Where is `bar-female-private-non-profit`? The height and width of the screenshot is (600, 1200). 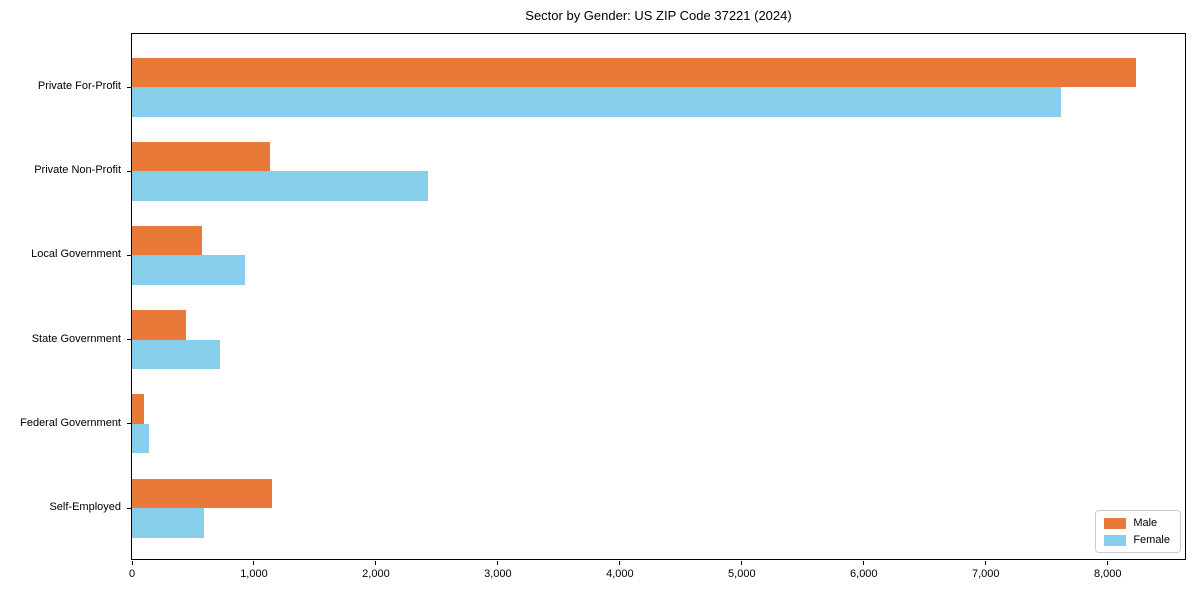
bar-female-private-non-profit is located at coordinates (280, 186).